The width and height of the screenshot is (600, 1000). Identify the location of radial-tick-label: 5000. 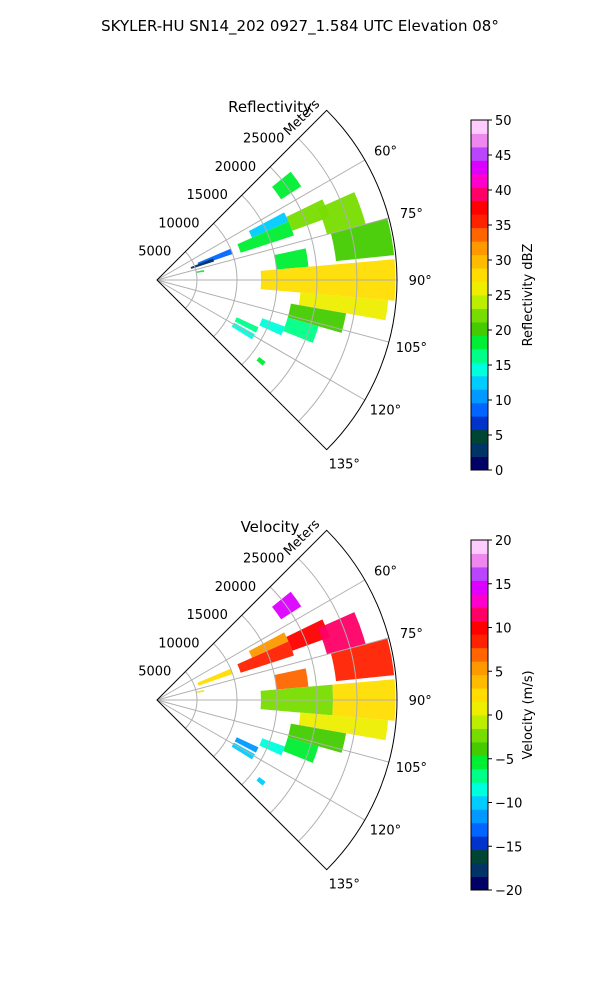
(154, 672).